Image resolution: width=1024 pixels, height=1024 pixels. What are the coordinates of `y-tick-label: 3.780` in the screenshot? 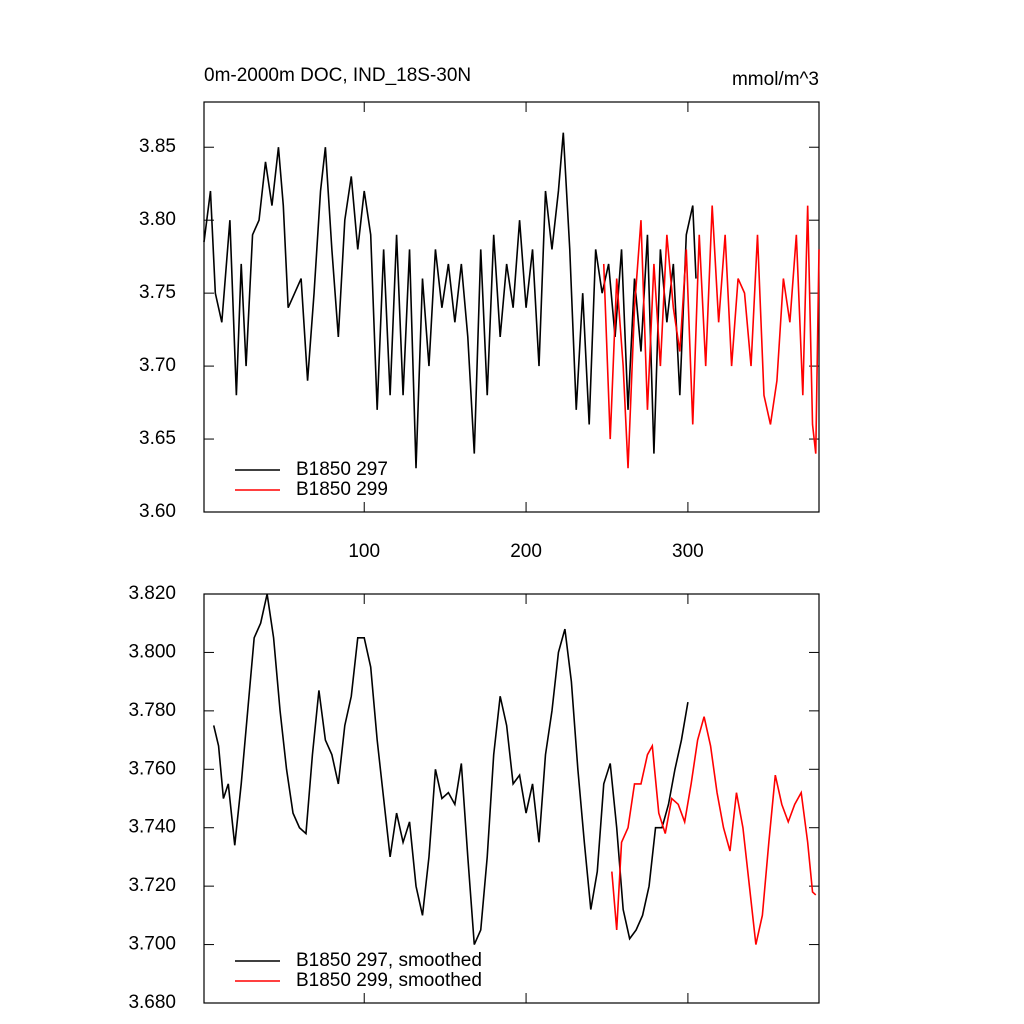 It's located at (152, 710).